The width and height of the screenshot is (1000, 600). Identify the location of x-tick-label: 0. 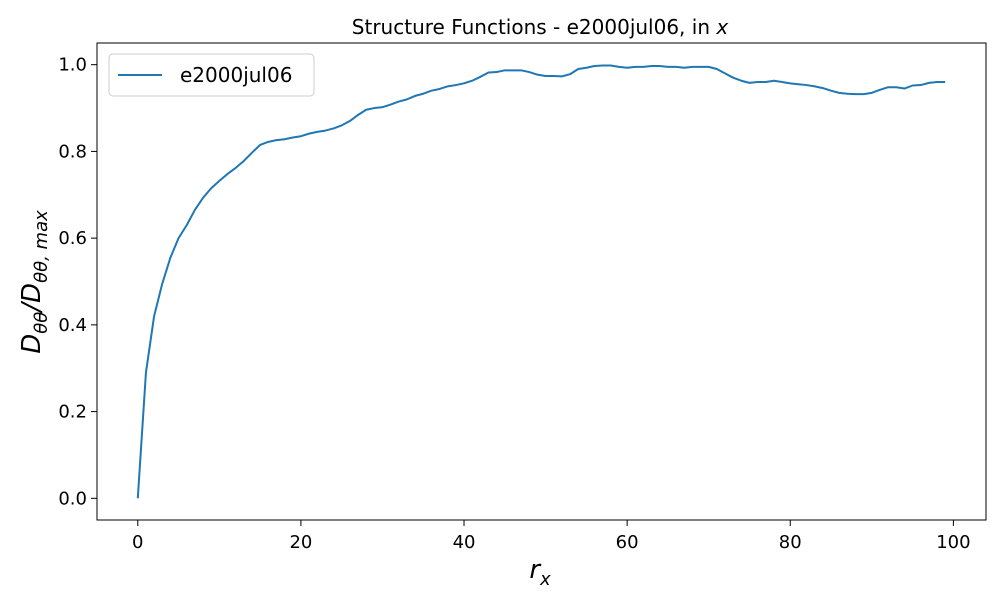
(137, 542).